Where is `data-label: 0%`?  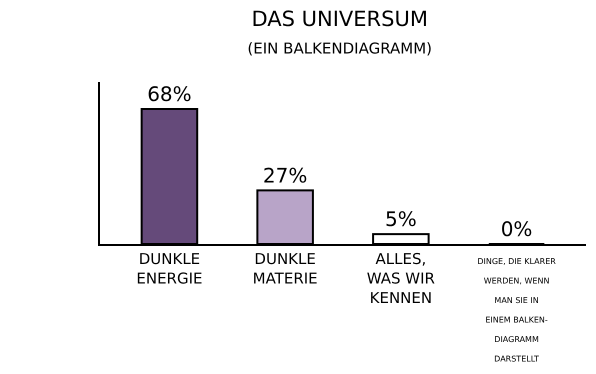 data-label: 0% is located at coordinates (516, 229).